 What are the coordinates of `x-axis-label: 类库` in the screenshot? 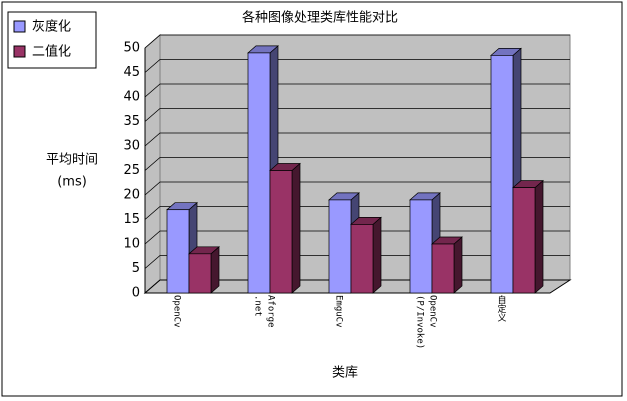 It's located at (345, 373).